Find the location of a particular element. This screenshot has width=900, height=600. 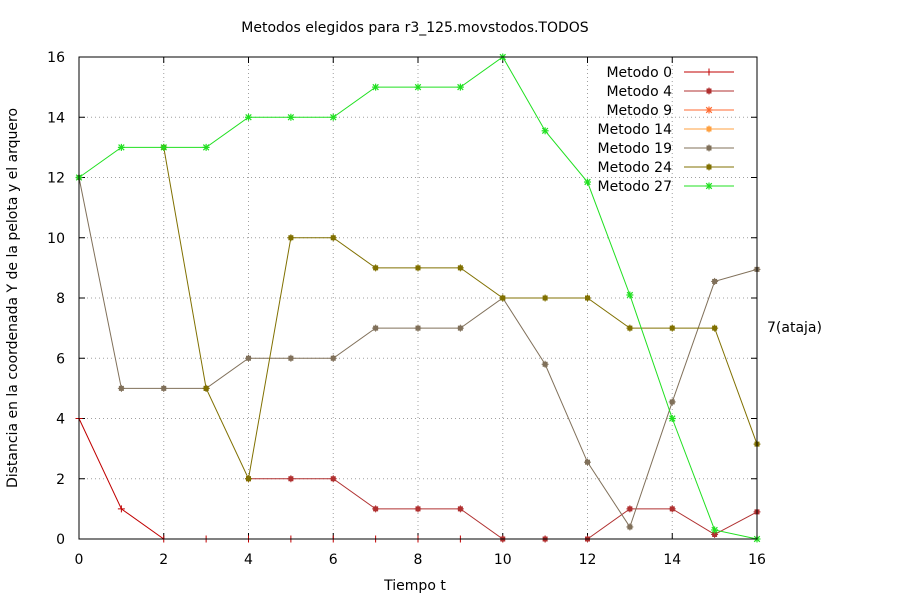

y-tick-label: 8 is located at coordinates (60, 299).